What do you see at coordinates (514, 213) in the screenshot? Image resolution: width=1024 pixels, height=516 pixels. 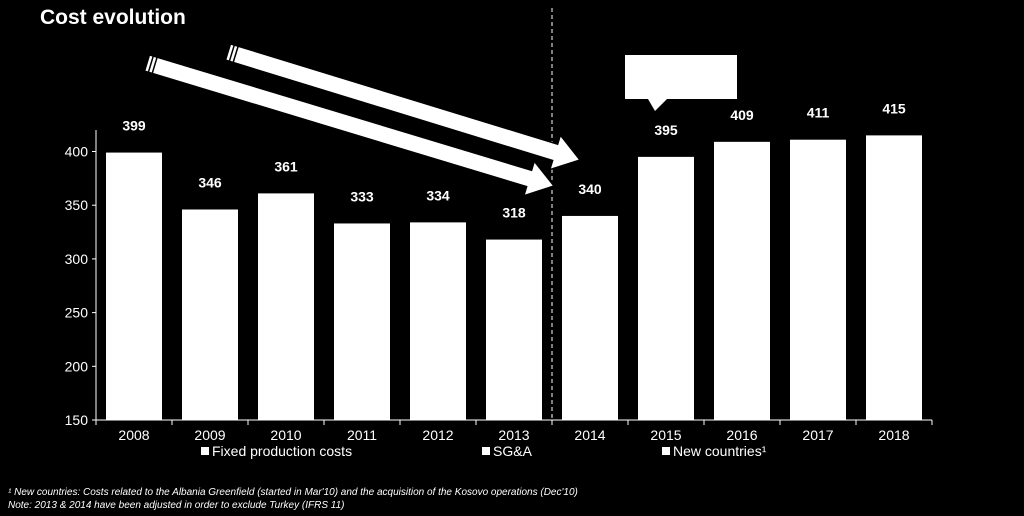 I see `data-label-2013: 318` at bounding box center [514, 213].